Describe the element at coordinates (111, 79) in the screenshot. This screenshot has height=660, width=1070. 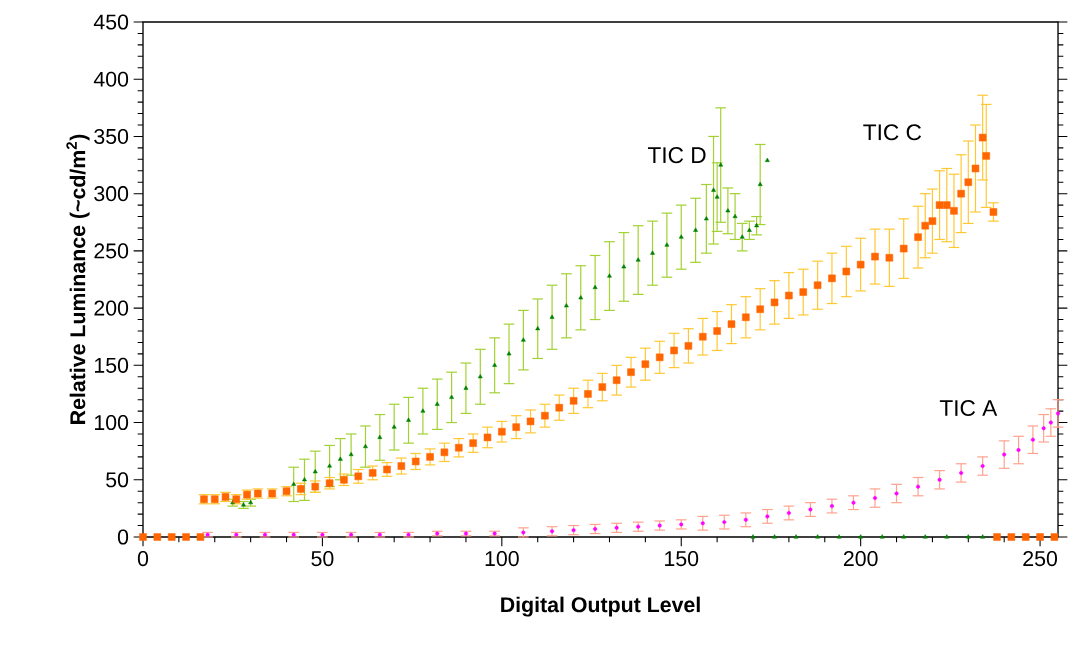
I see `y-tick-label: 400` at that location.